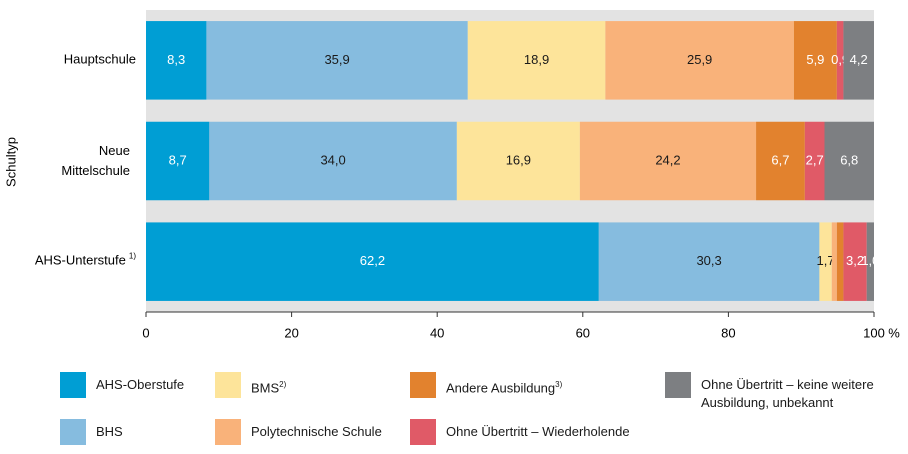  I want to click on legend-item: BMS2), so click(251, 385).